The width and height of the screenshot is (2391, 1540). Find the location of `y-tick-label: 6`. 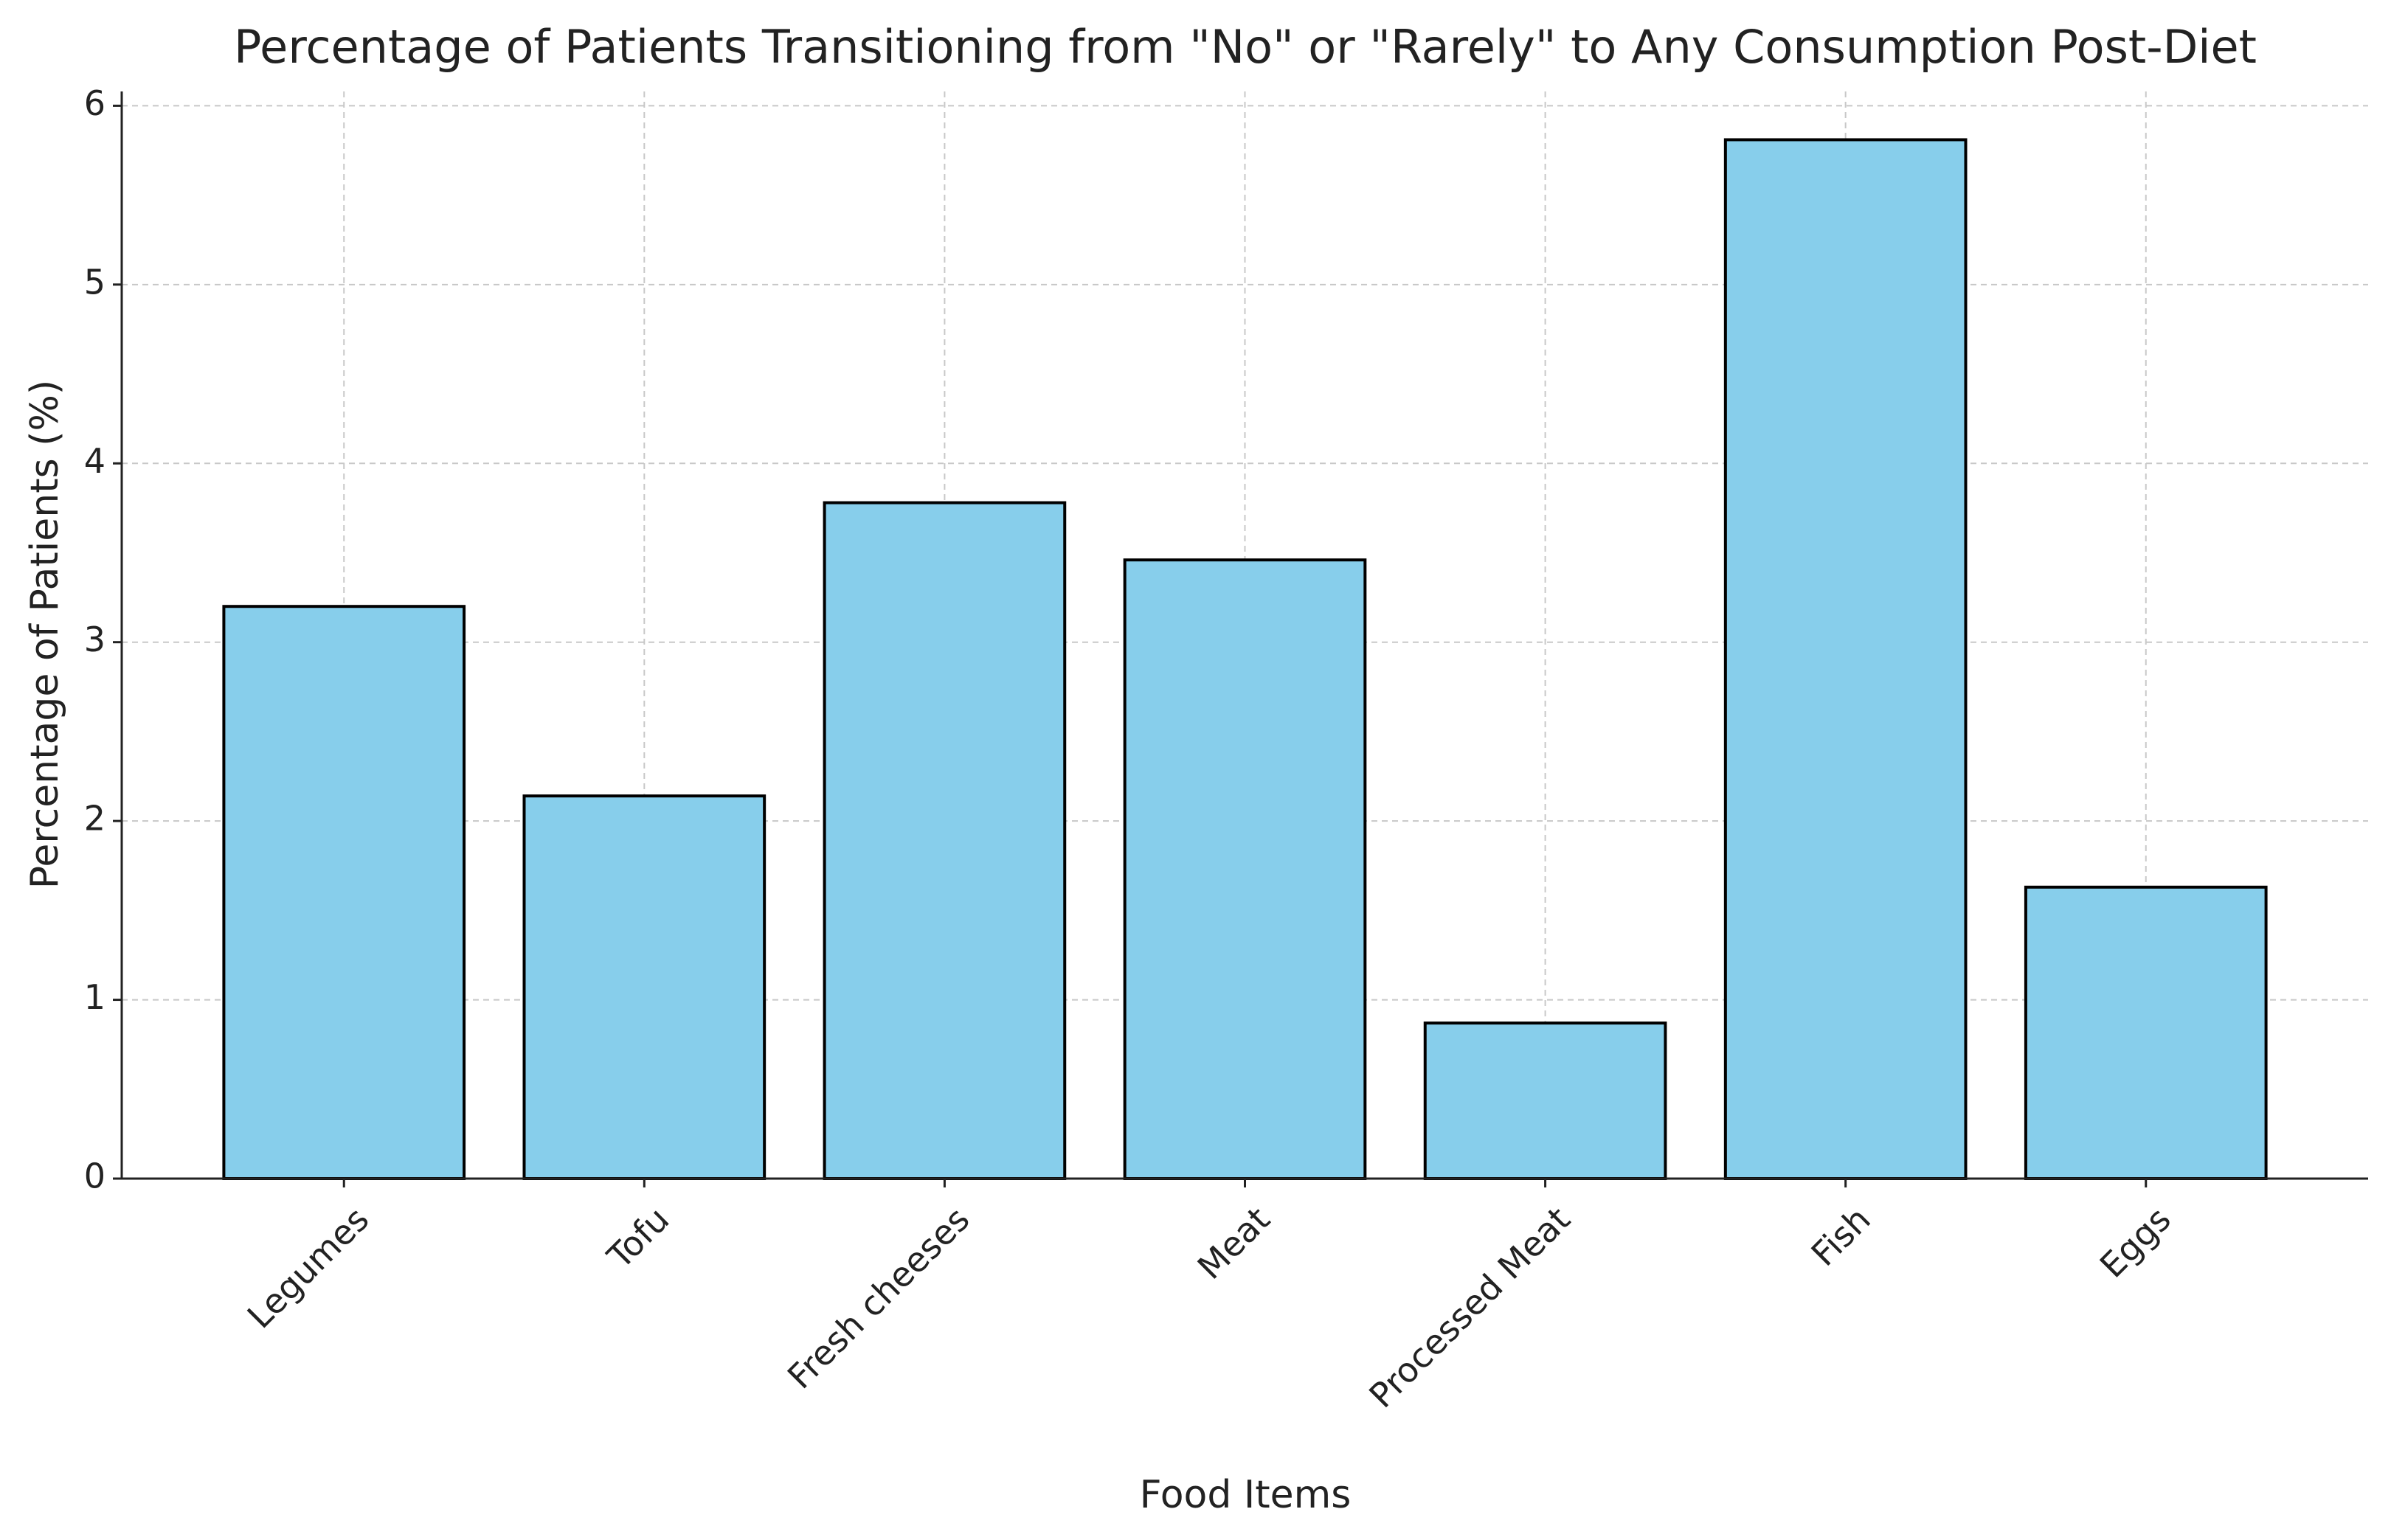

y-tick-label: 6 is located at coordinates (94, 103).